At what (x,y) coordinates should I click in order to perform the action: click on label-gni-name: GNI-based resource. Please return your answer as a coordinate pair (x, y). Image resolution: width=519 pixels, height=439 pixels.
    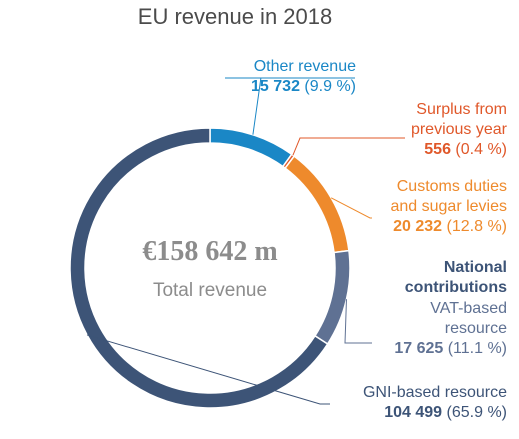
    Looking at the image, I should click on (434, 392).